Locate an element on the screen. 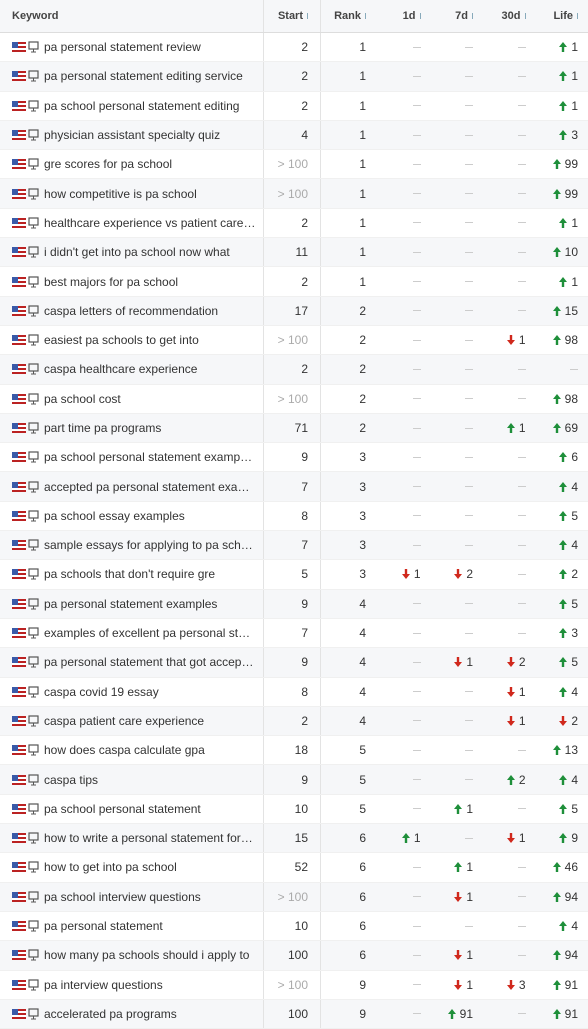 This screenshot has height=1029, width=588. header-cell: Rank is located at coordinates (349, 16).